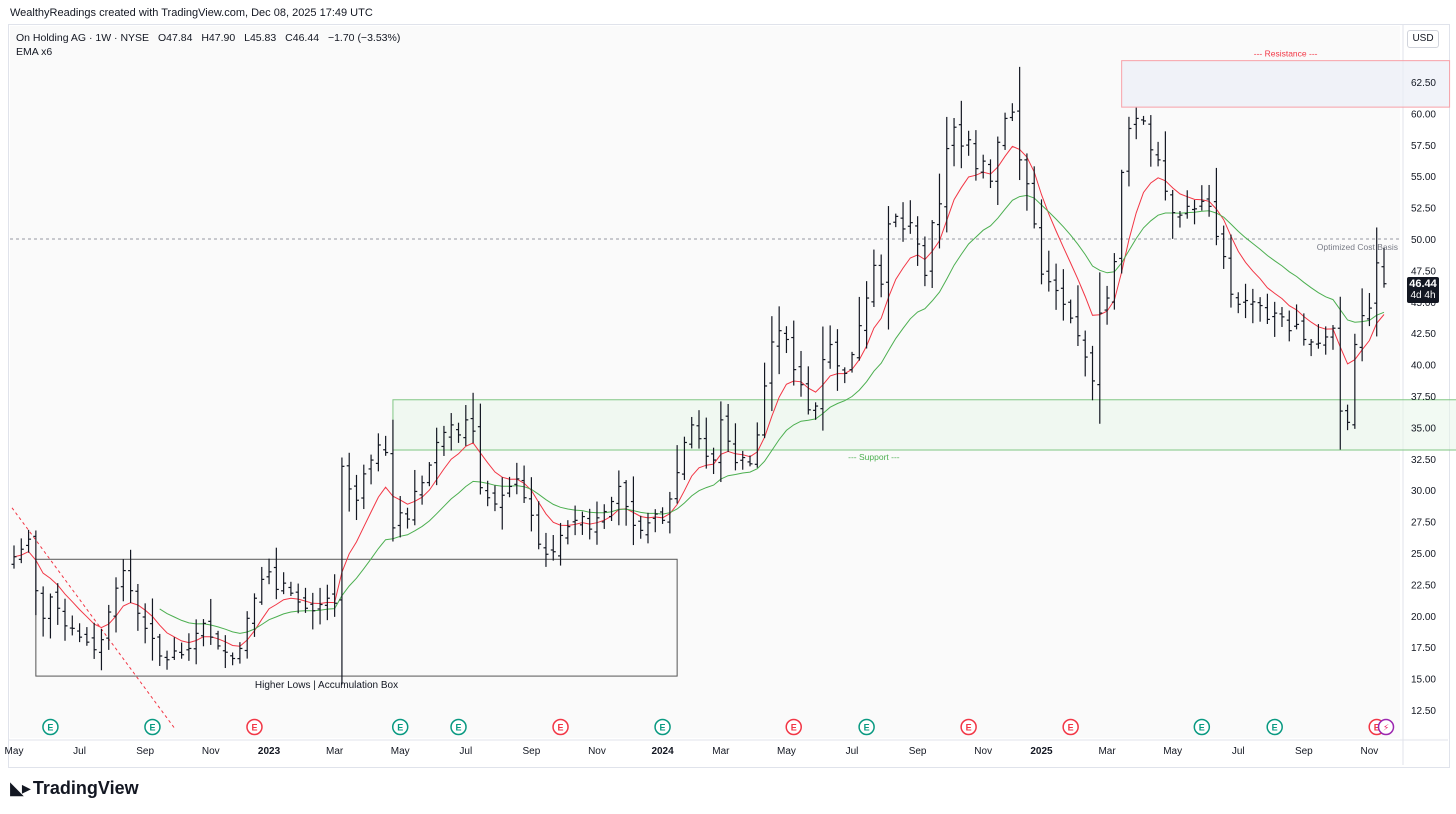  What do you see at coordinates (1423, 334) in the screenshot?
I see `y-tick-label: 42.50` at bounding box center [1423, 334].